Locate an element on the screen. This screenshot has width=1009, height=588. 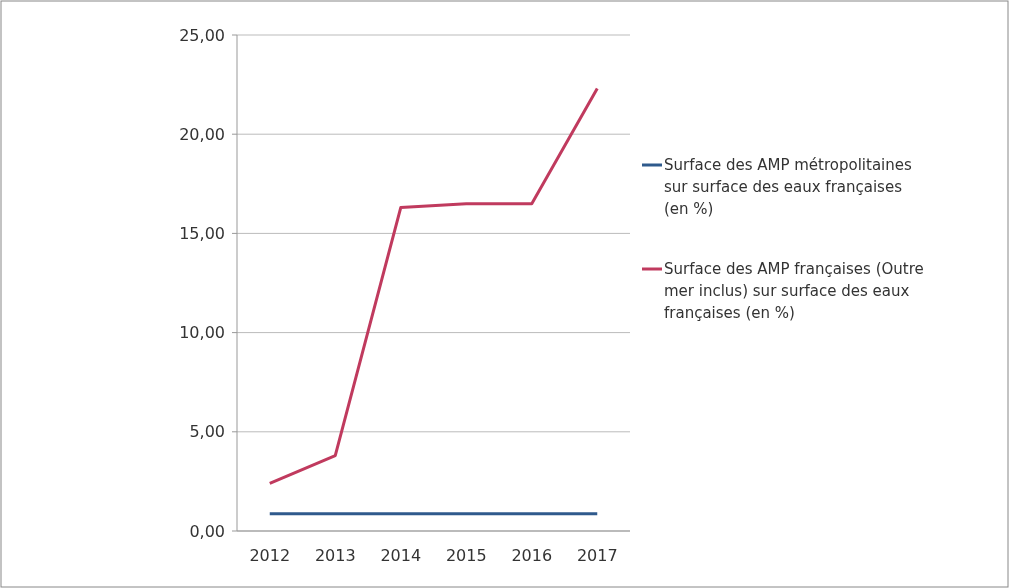
y-tick-label: 5,00 is located at coordinates (207, 432).